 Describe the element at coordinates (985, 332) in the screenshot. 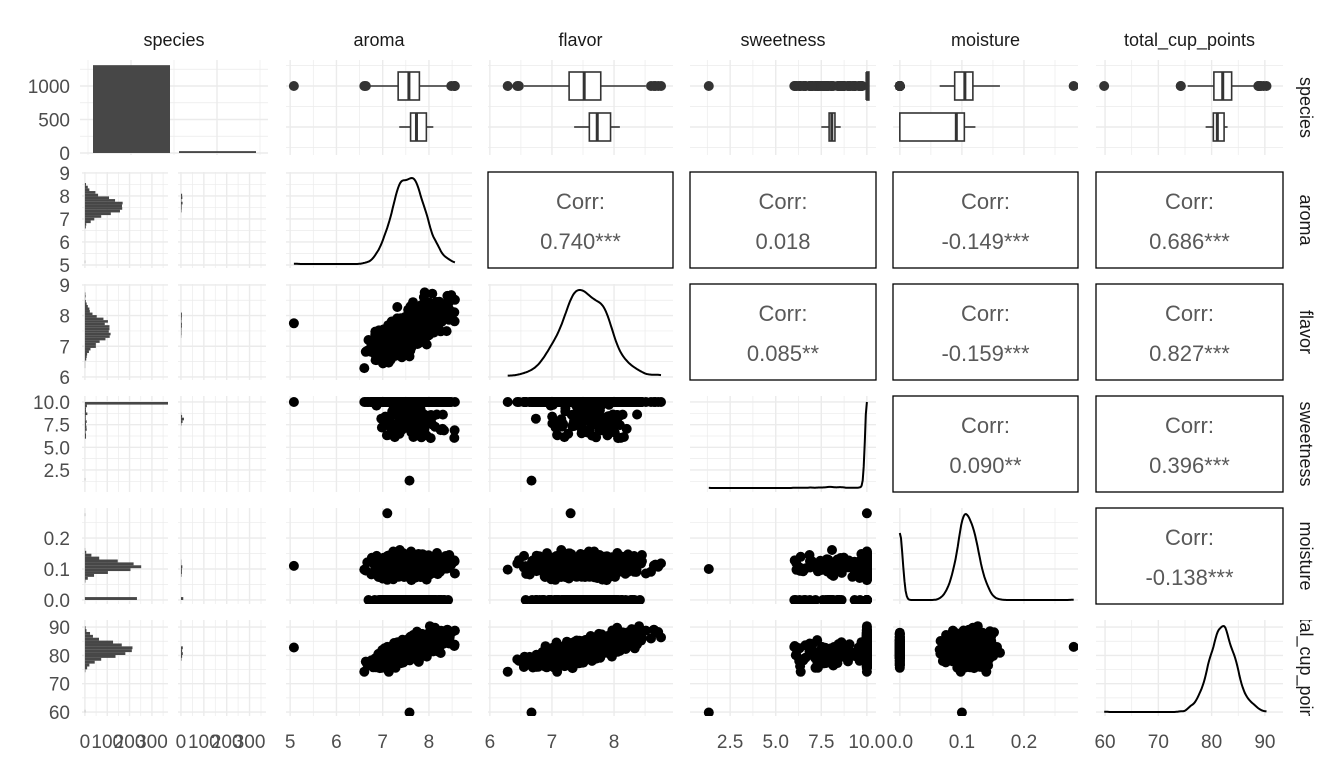

I see `corr-box-flavor-moisture: Corr: -0.159***` at that location.